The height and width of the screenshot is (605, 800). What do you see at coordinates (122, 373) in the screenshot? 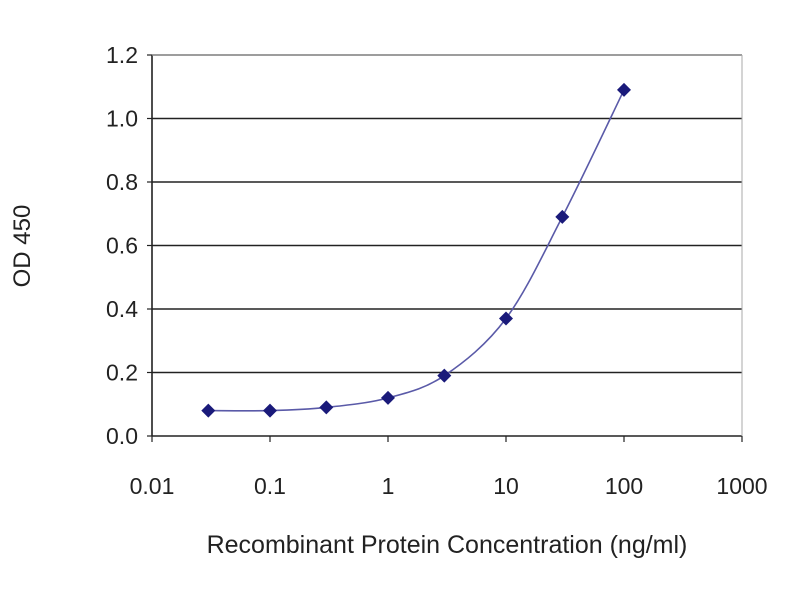
I see `y-tick-label: 0.2` at bounding box center [122, 373].